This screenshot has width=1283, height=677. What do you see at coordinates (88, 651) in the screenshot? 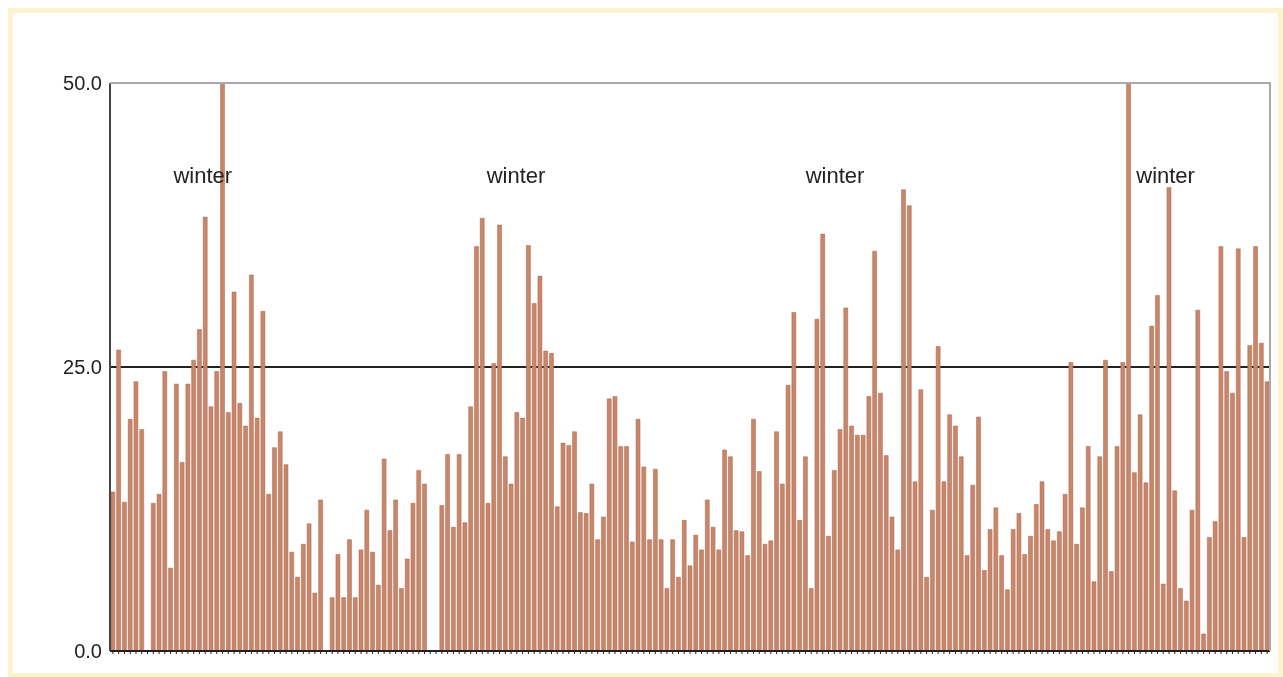
I see `y-tick-label: 0.0` at bounding box center [88, 651].